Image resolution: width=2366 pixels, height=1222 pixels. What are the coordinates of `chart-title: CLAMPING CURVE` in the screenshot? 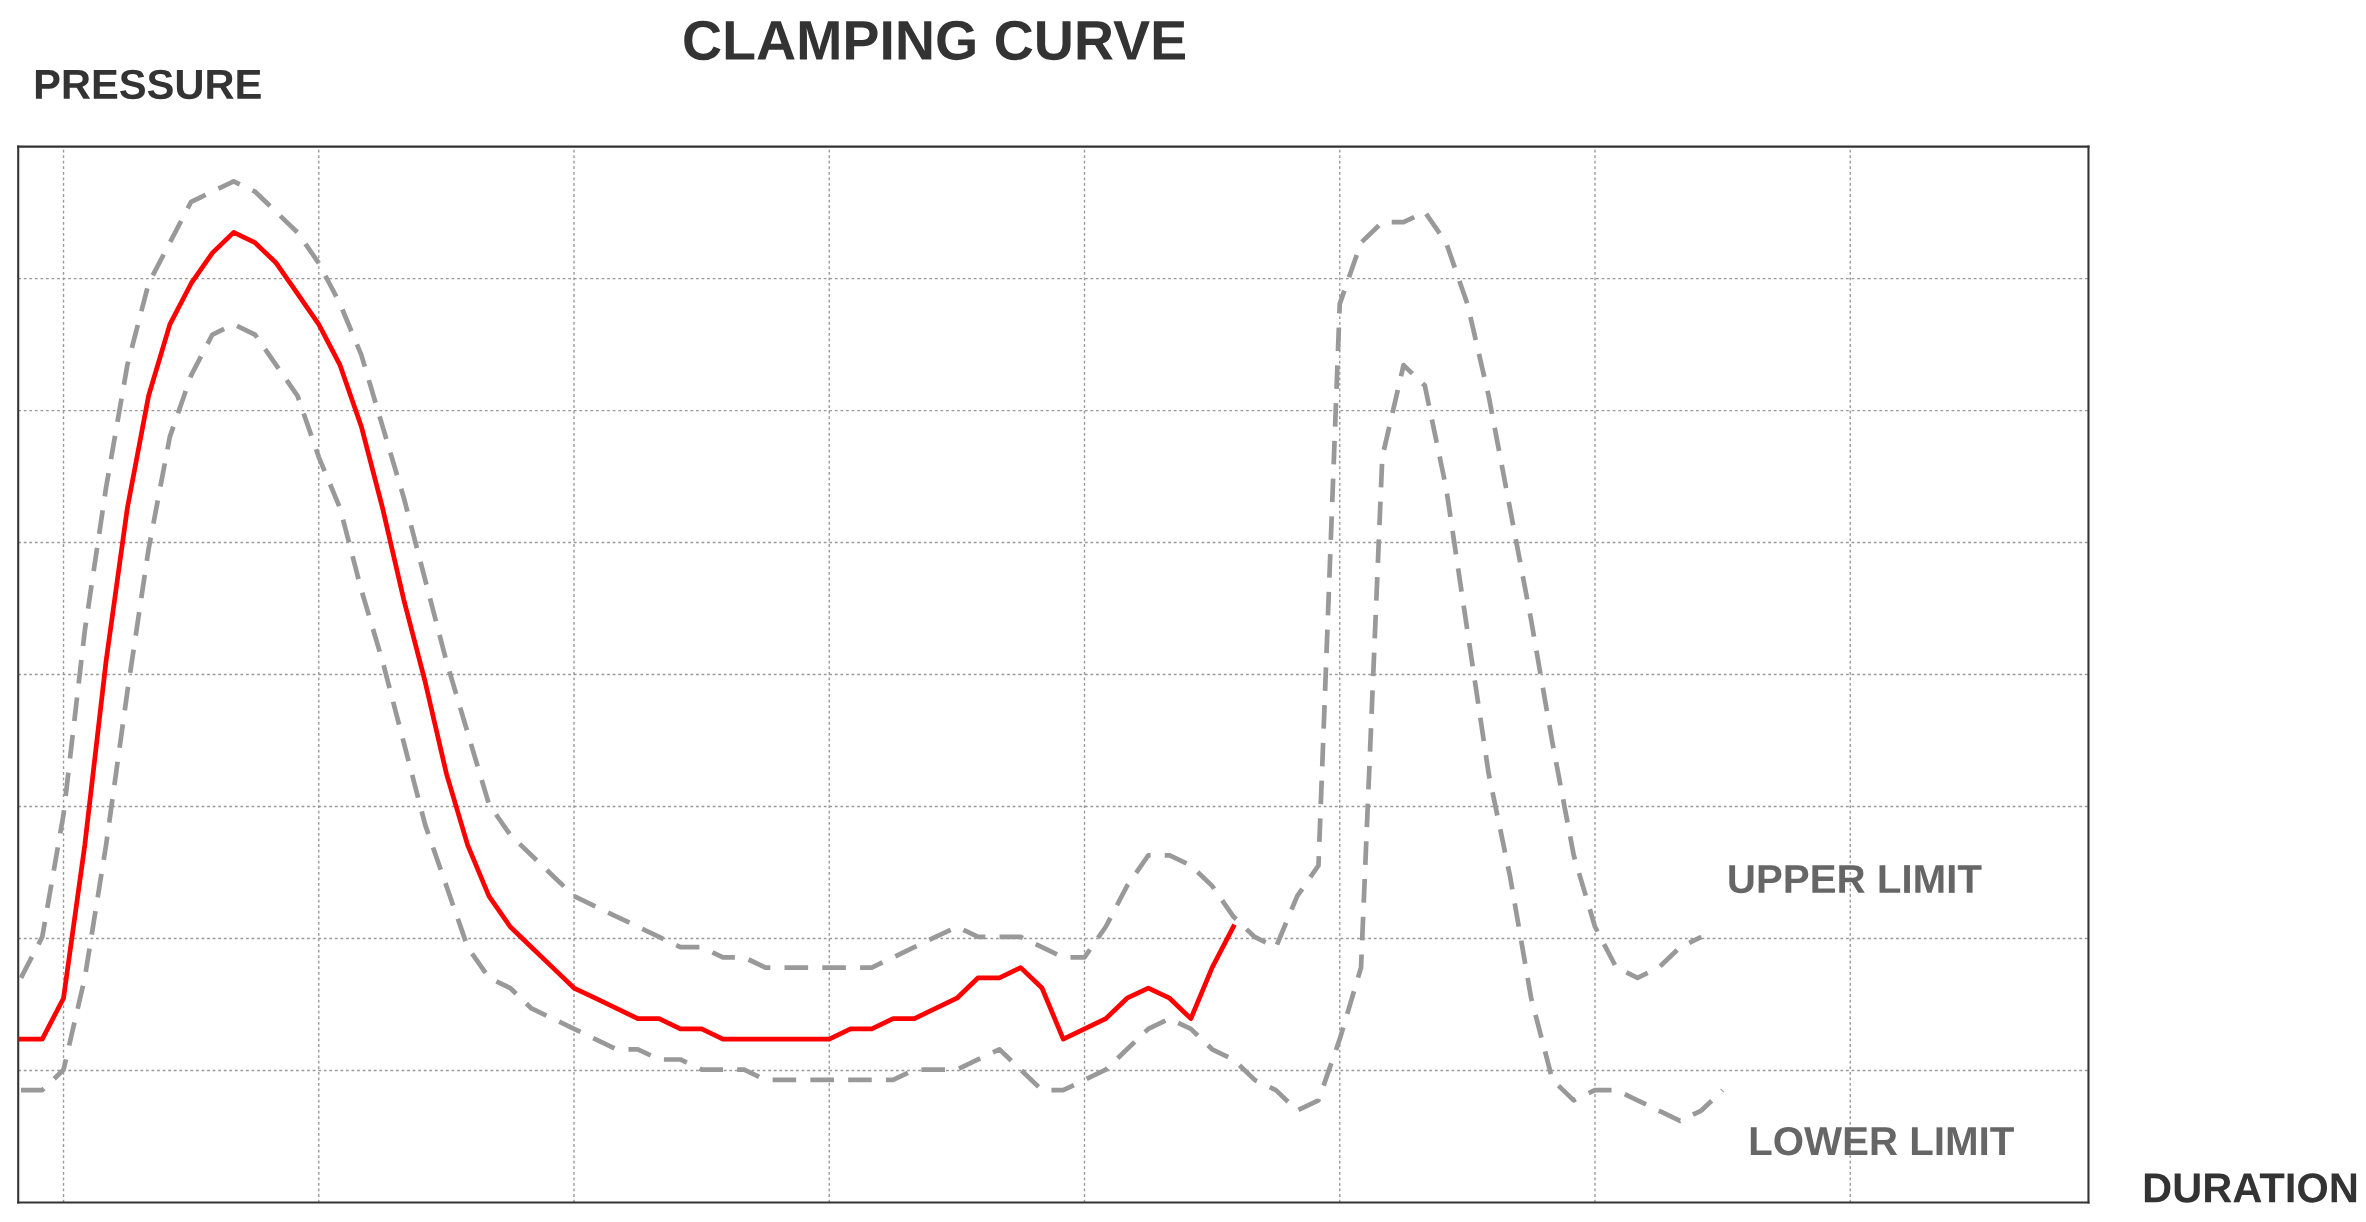 It's located at (935, 40).